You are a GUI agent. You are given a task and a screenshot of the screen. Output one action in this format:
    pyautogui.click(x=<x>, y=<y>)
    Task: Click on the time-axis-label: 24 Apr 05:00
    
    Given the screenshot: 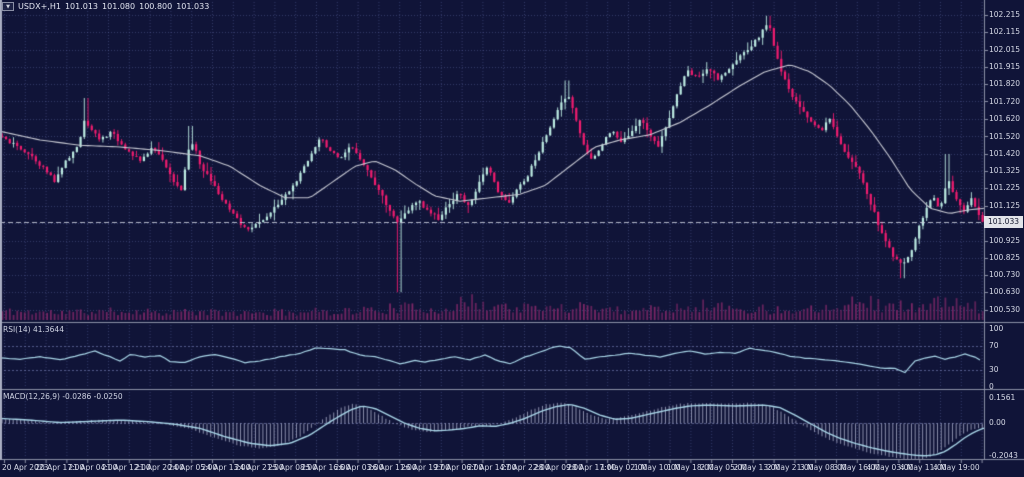 What is the action you would take?
    pyautogui.click(x=193, y=467)
    